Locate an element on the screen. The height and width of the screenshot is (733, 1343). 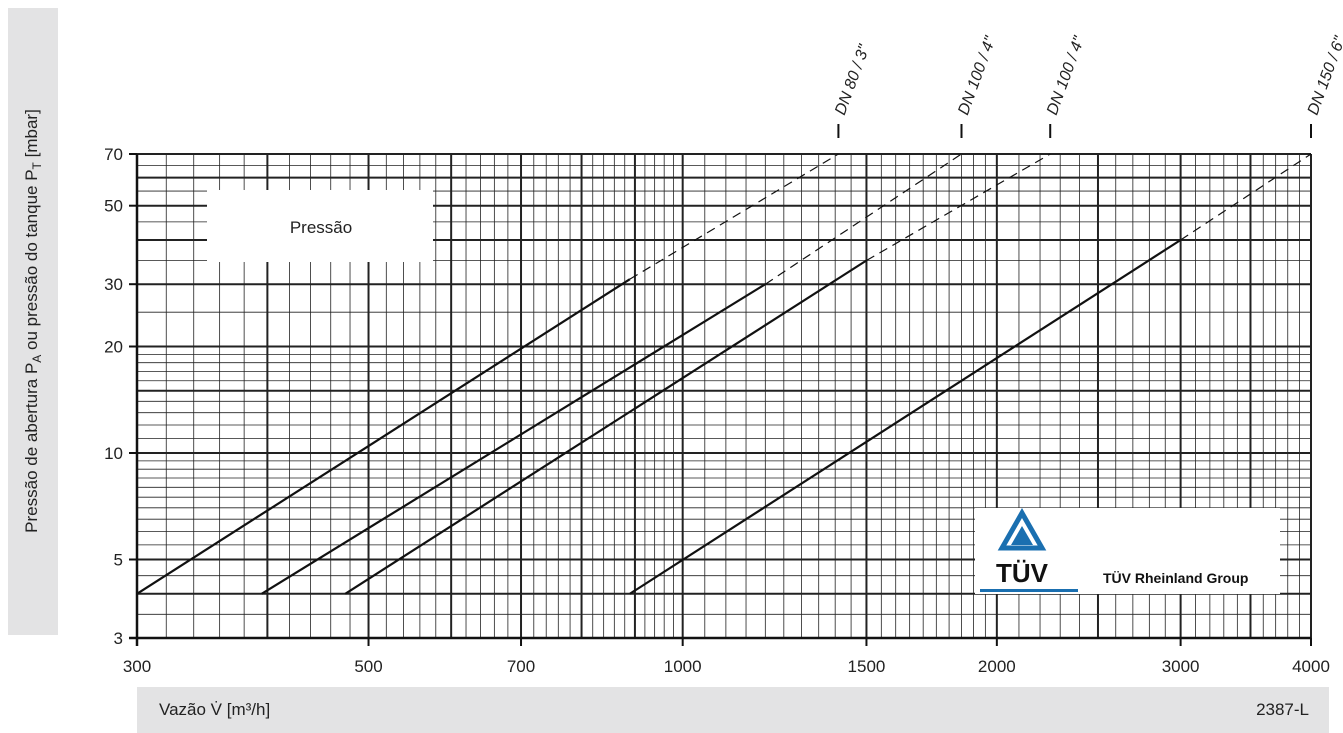
y-tick-label: 5 is located at coordinates (118, 560).